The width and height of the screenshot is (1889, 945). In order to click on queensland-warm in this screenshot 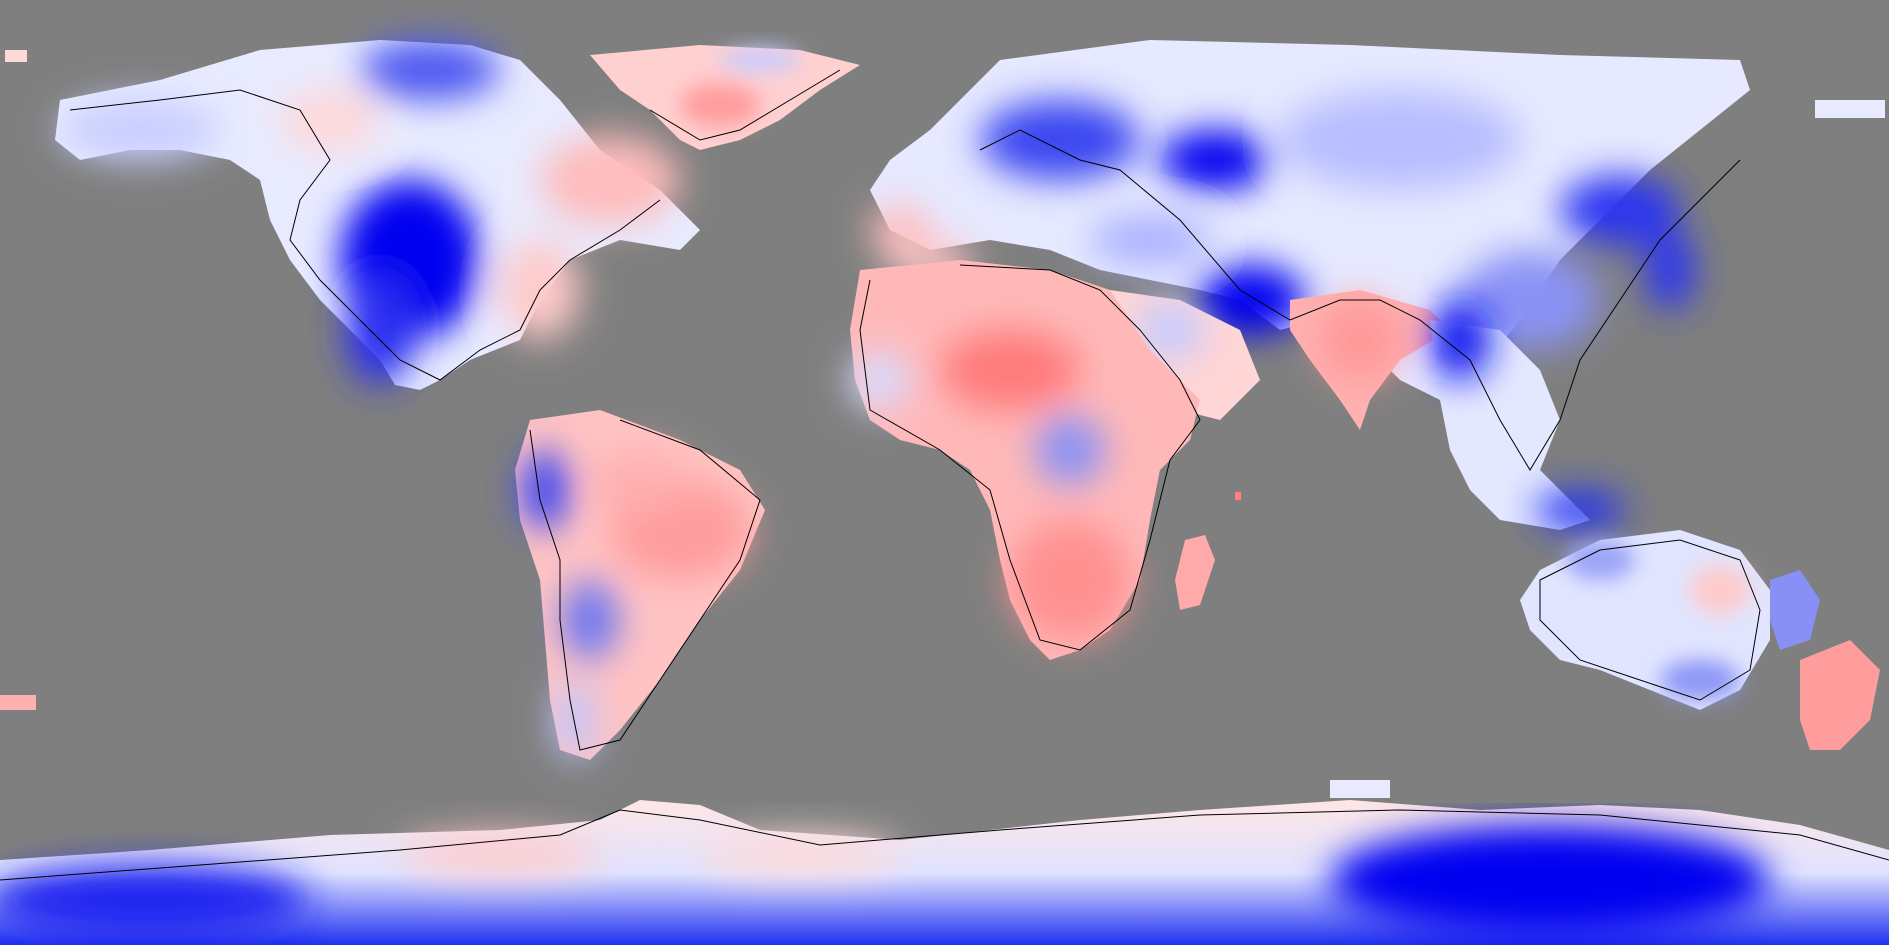, I will do `click(1720, 590)`.